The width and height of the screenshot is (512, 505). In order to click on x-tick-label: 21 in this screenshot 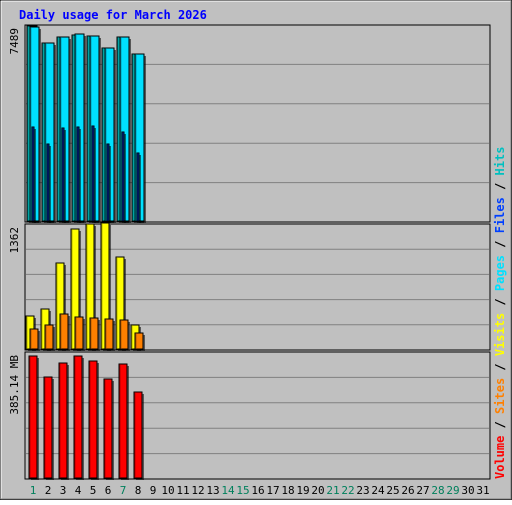, I will do `click(332, 490)`.